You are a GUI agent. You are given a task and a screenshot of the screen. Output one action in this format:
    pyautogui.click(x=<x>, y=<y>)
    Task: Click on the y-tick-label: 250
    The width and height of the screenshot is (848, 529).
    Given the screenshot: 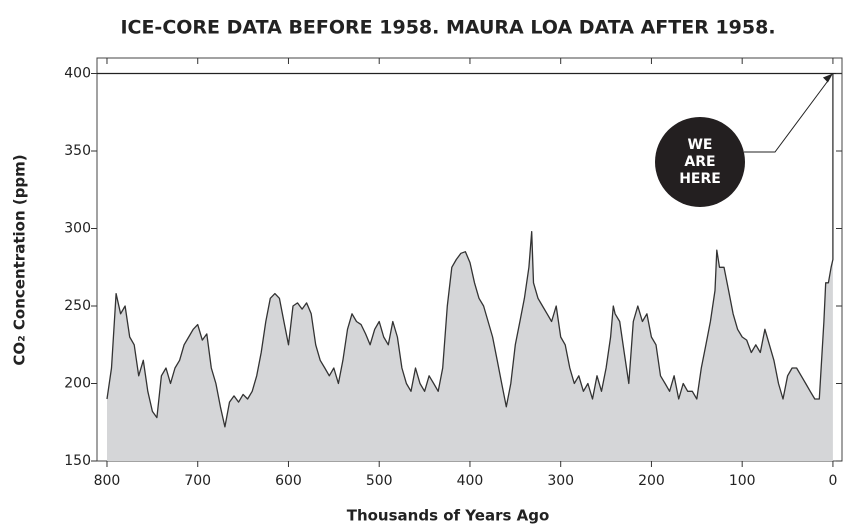 What is the action you would take?
    pyautogui.click(x=77, y=306)
    